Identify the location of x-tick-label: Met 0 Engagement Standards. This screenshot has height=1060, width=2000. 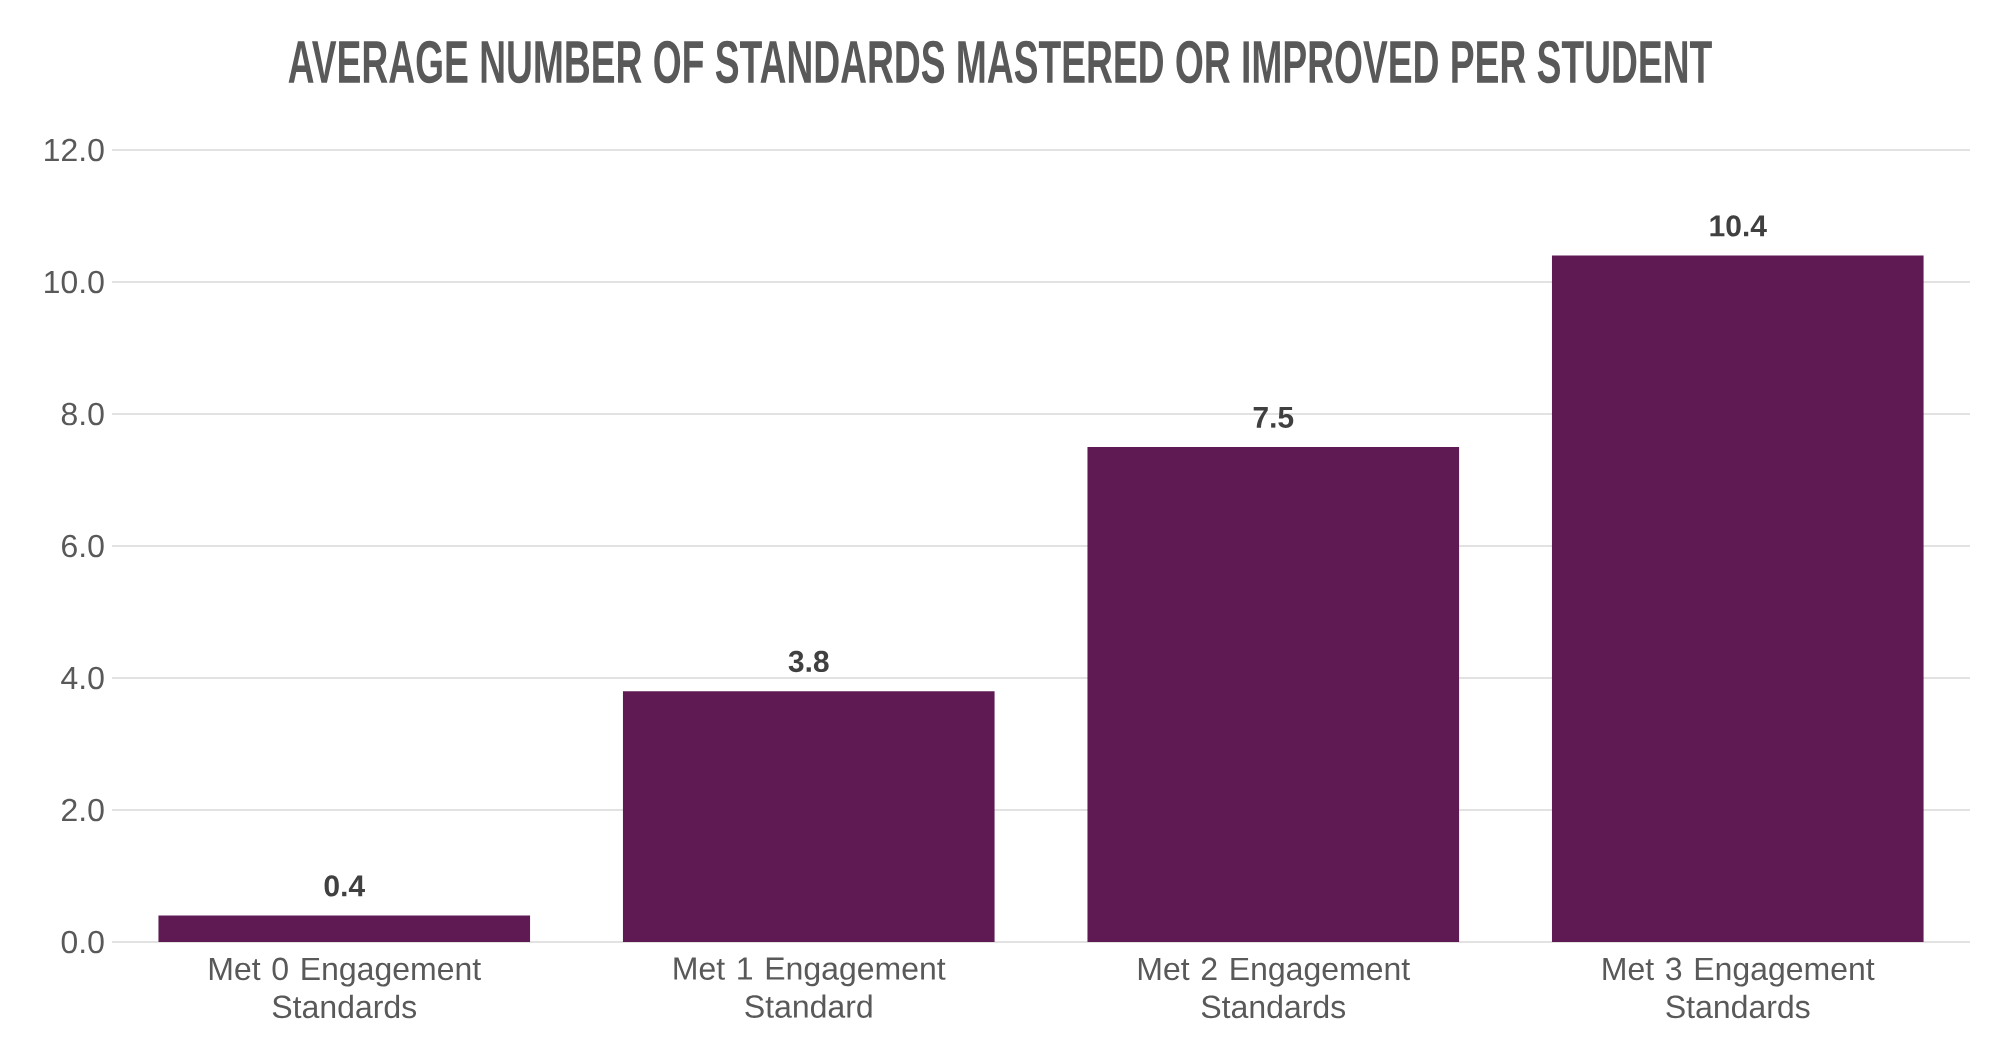
(345, 988).